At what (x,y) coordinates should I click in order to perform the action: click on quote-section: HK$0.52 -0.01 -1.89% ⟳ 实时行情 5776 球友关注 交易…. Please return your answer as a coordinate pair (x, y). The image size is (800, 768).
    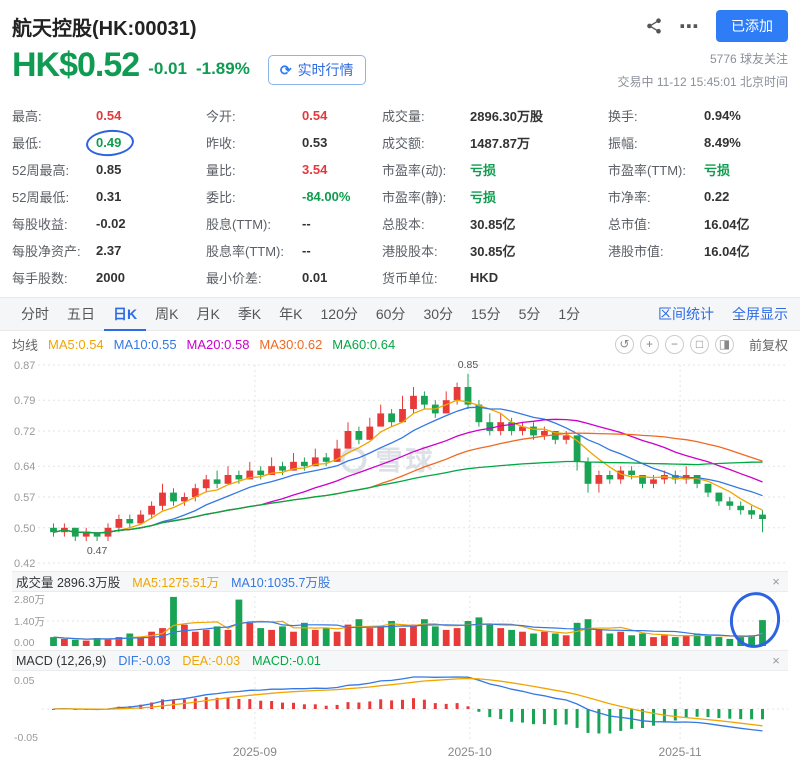
    Looking at the image, I should click on (400, 70).